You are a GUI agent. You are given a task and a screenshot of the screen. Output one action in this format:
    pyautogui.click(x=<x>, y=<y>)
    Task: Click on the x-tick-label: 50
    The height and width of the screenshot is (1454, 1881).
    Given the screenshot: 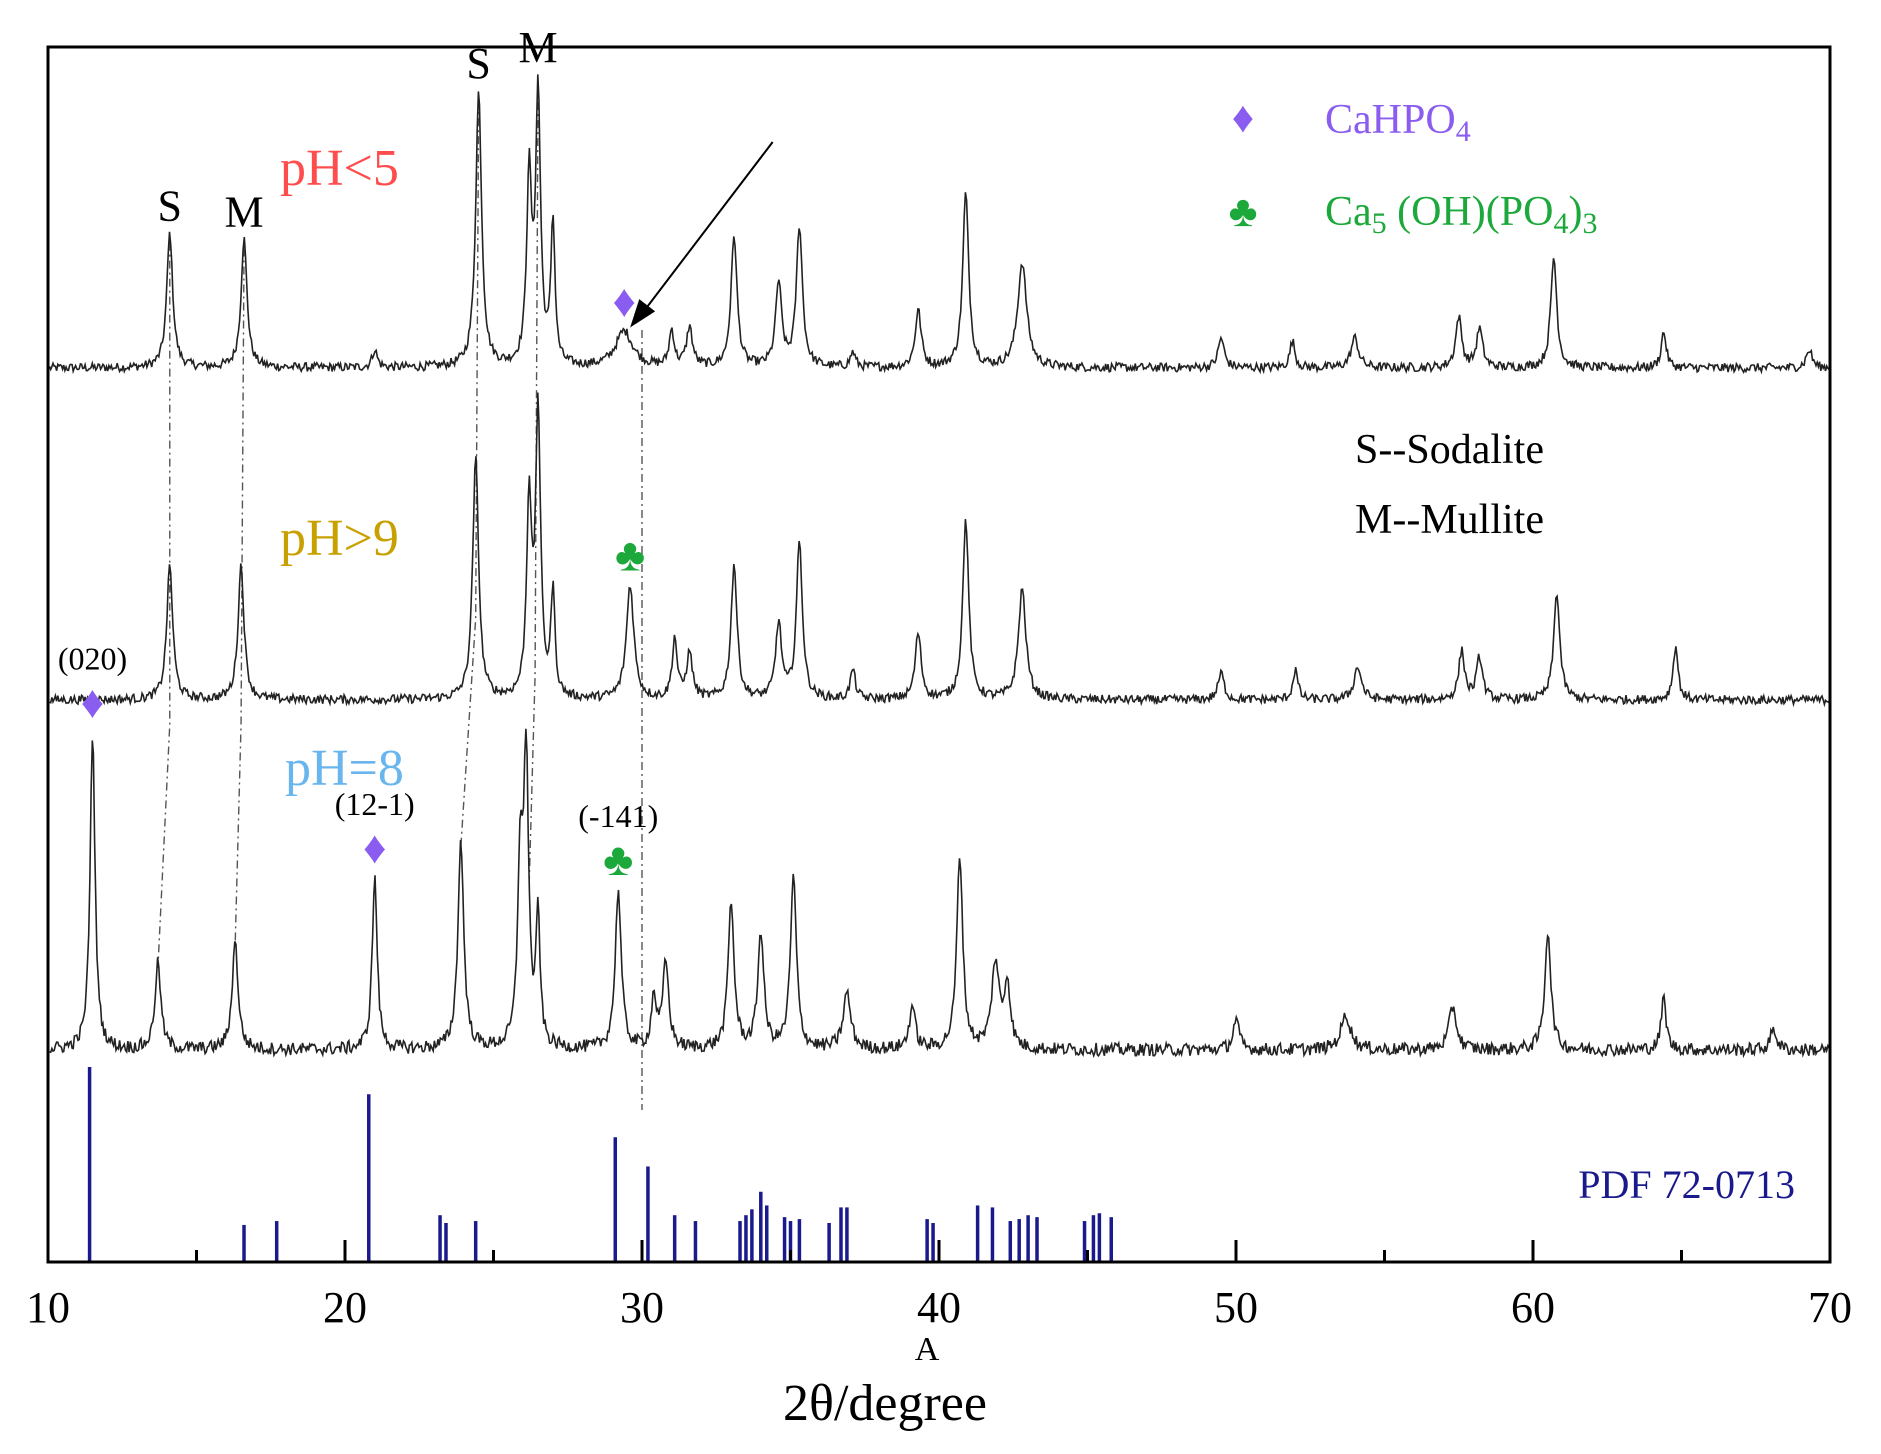 What is the action you would take?
    pyautogui.click(x=1236, y=1307)
    